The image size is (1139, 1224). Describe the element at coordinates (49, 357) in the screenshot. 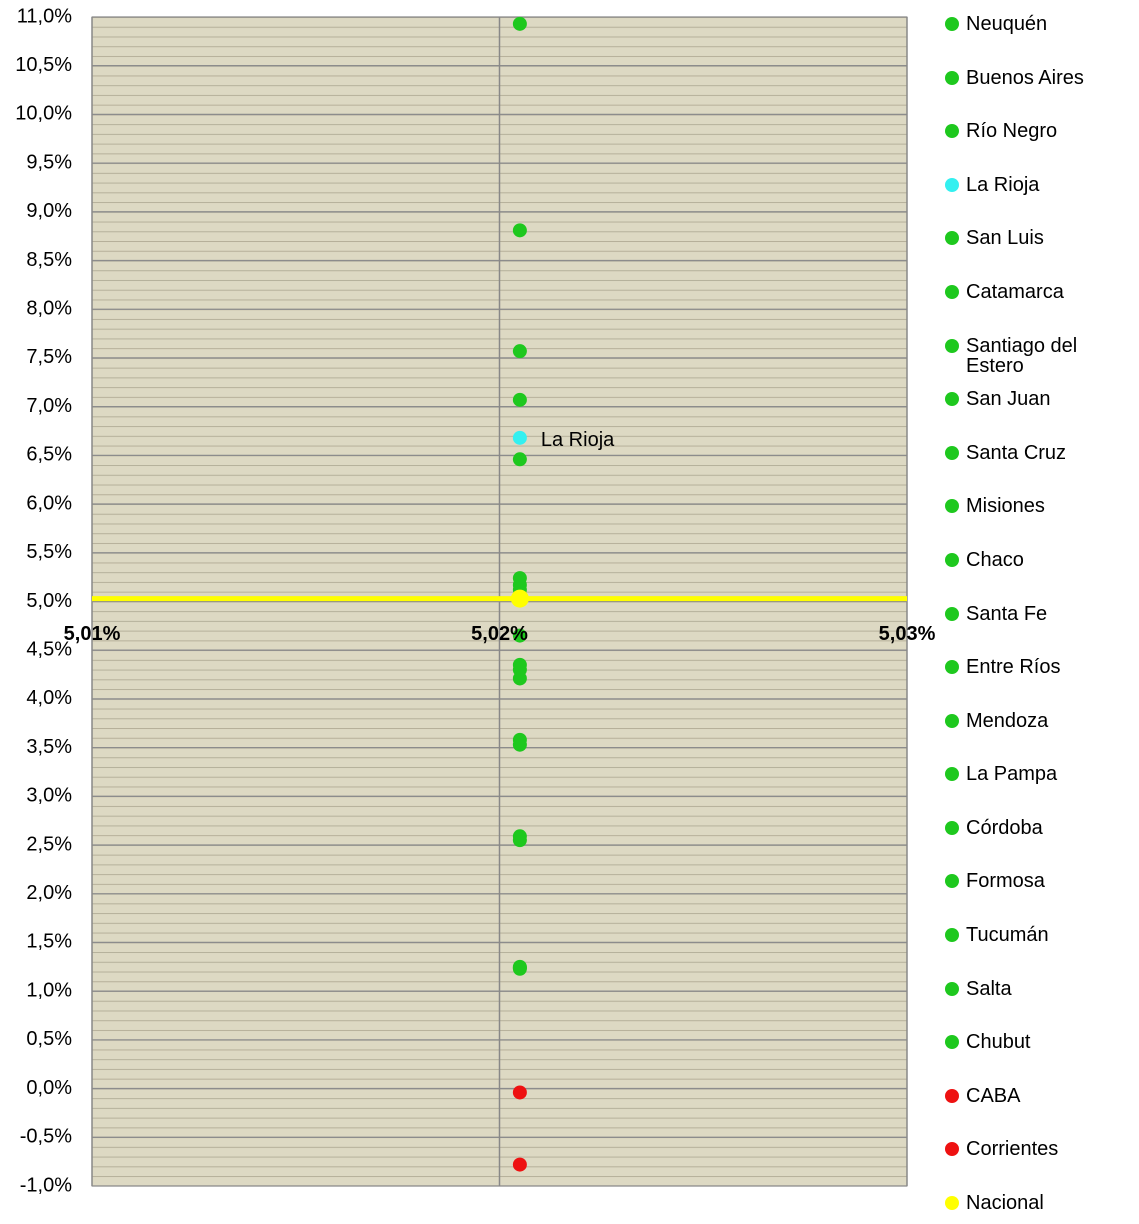

I see `y-tick-label: 7,5%` at that location.